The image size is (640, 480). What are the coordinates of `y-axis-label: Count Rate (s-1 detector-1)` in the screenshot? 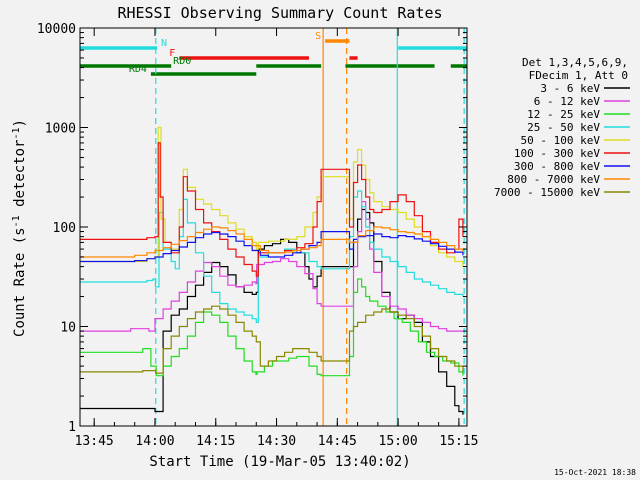 It's located at (19, 228).